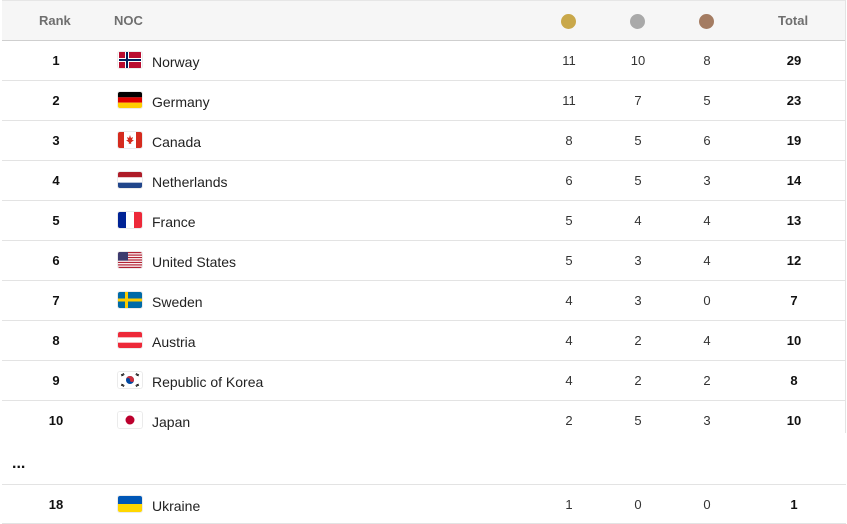 This screenshot has height=524, width=847. Describe the element at coordinates (130, 340) in the screenshot. I see `austria-flag-icon` at that location.